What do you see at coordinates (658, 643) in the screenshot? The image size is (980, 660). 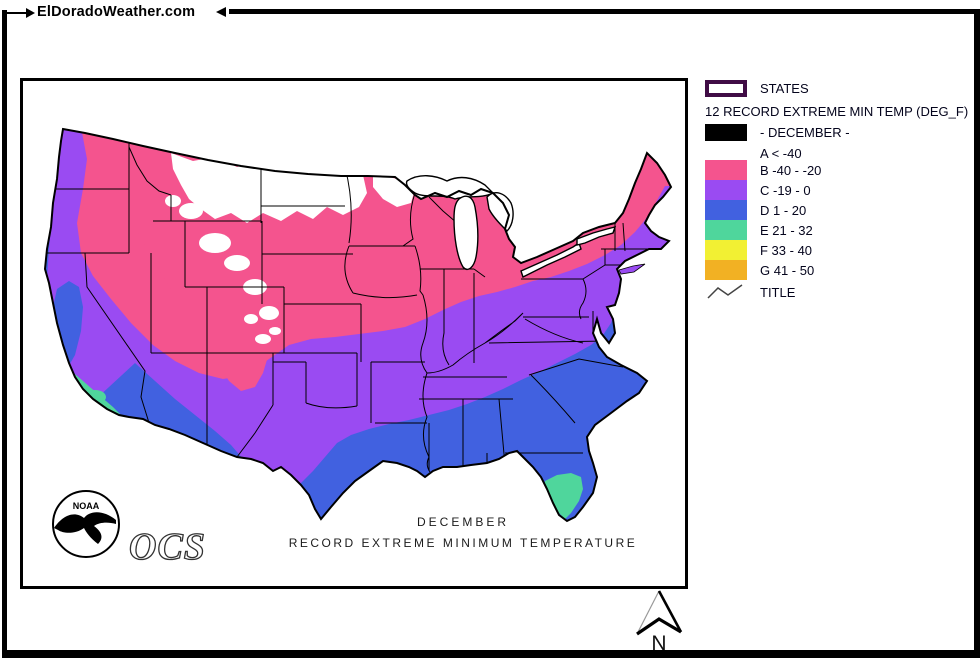 I see `svg-text: N` at bounding box center [658, 643].